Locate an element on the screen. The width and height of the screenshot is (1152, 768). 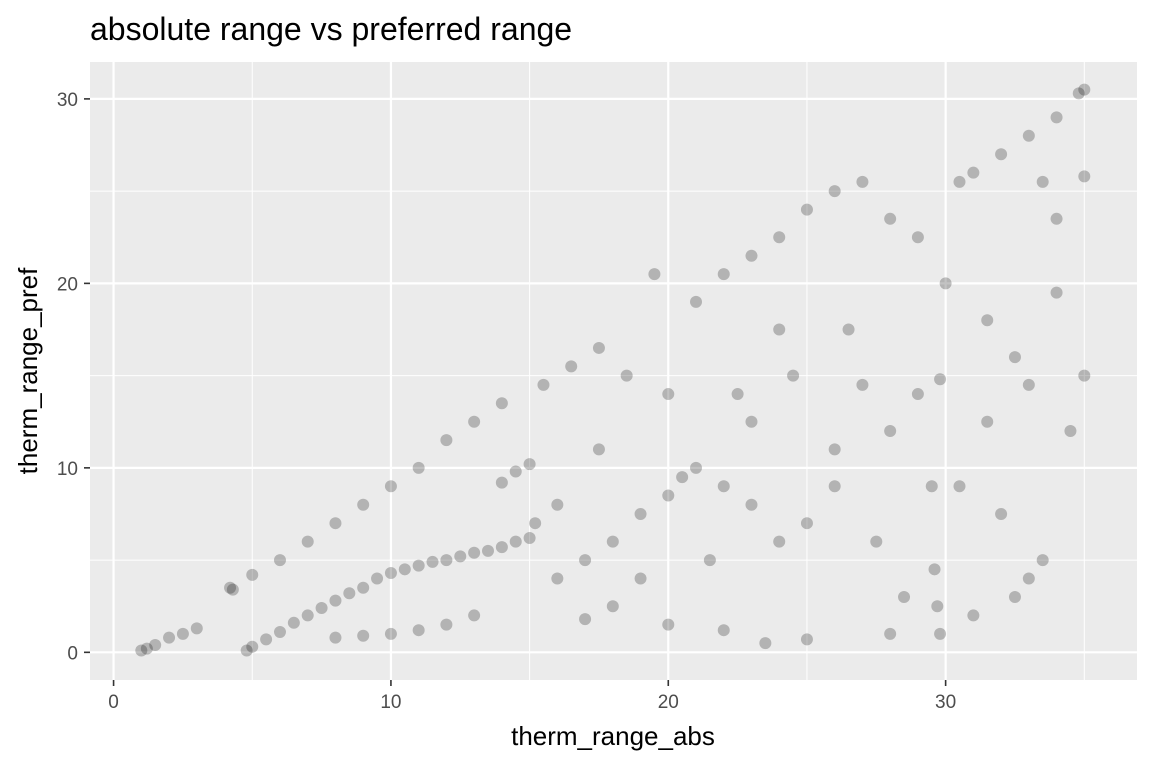
chart-title: absolute range vs preferred range is located at coordinates (331, 29).